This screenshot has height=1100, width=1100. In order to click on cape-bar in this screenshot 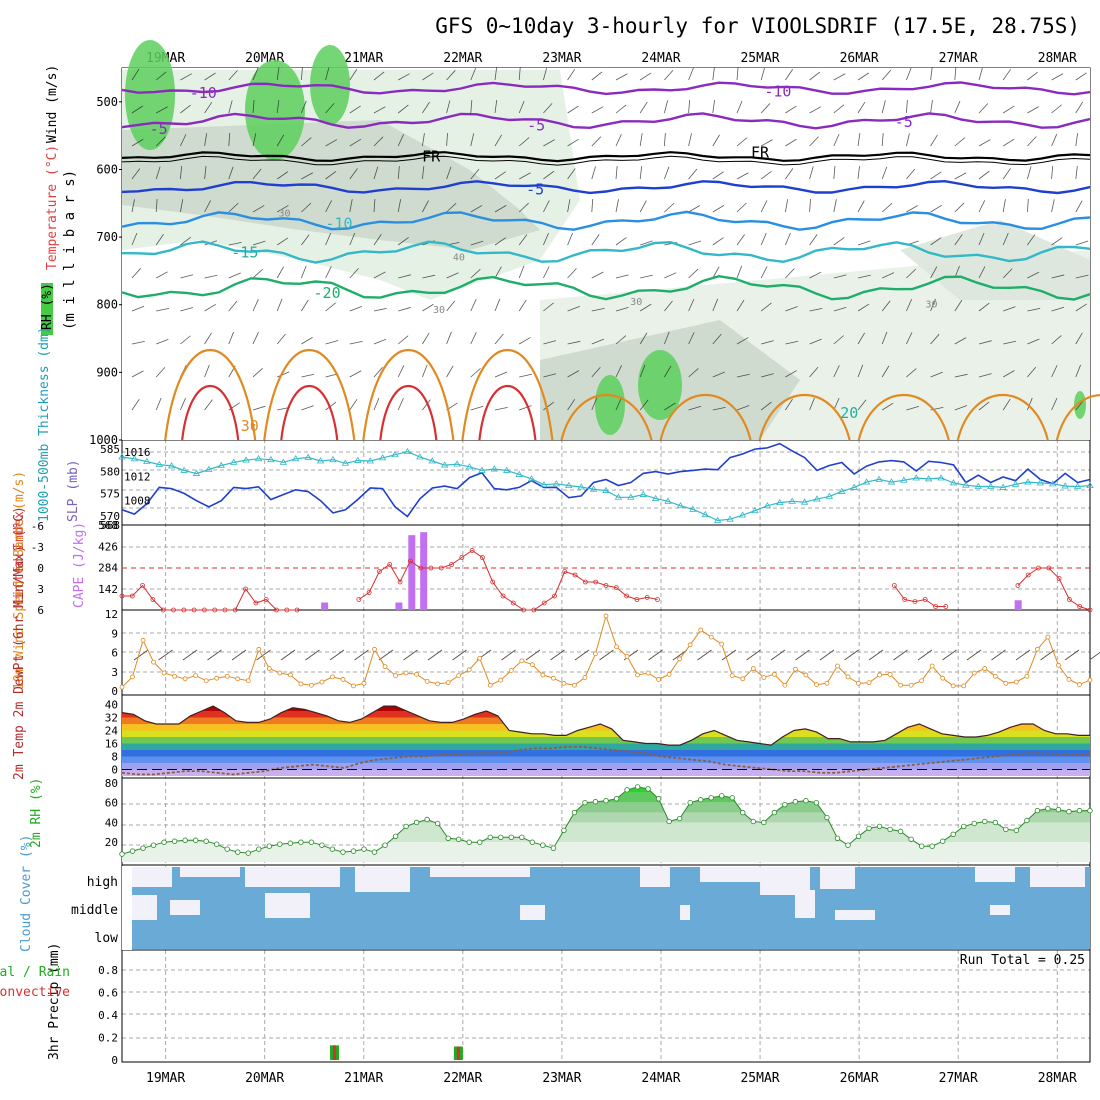, I will do `click(1018, 605)`.